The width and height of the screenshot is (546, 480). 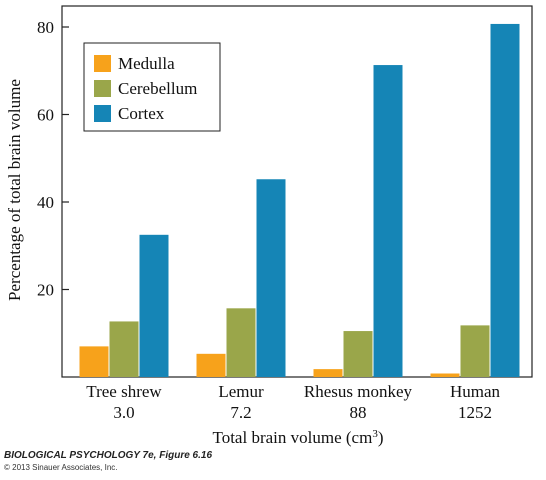 I want to click on y-tick-label: 80, so click(x=45, y=27).